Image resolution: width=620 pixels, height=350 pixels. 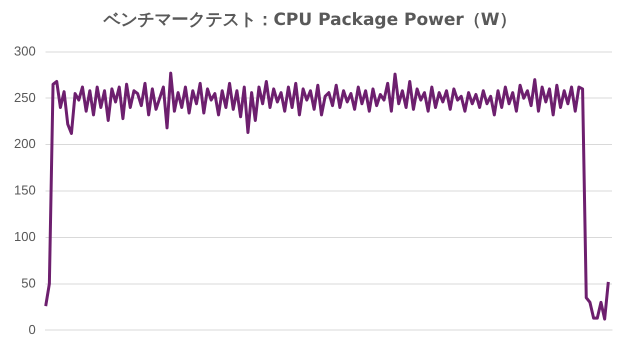 What do you see at coordinates (32, 329) in the screenshot?
I see `y-tick-label: 0` at bounding box center [32, 329].